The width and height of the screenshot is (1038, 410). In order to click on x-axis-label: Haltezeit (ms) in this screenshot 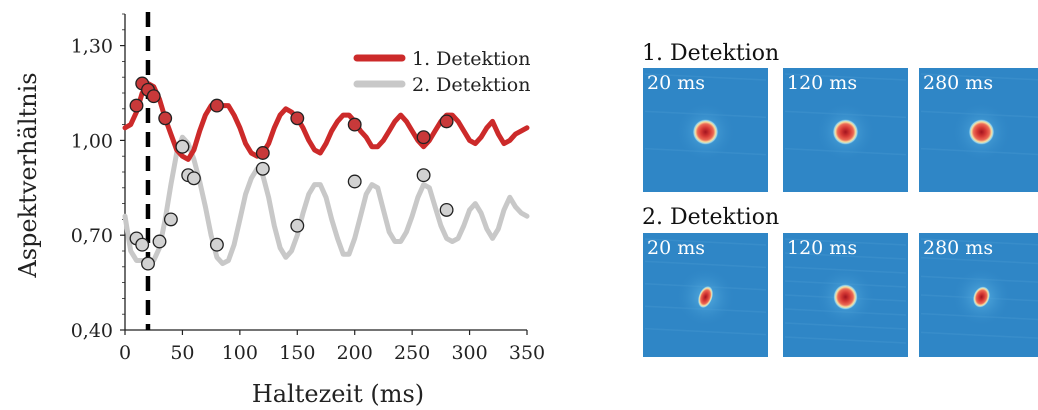, I will do `click(338, 394)`.